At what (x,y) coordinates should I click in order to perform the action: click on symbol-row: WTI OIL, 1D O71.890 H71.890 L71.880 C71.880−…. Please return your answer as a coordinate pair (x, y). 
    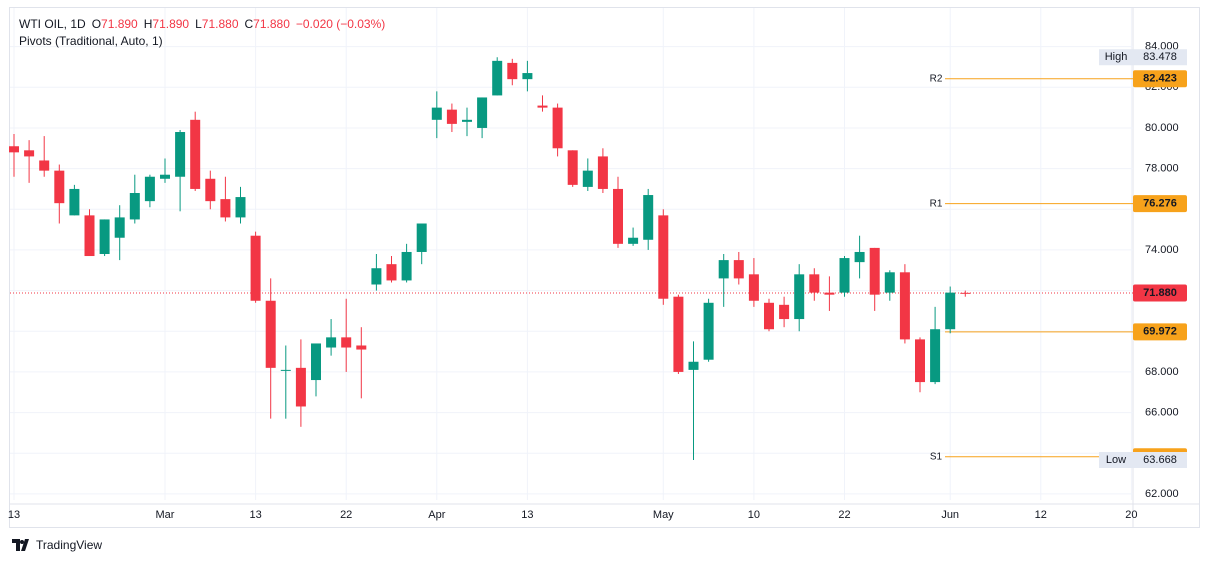
    Looking at the image, I should click on (202, 24).